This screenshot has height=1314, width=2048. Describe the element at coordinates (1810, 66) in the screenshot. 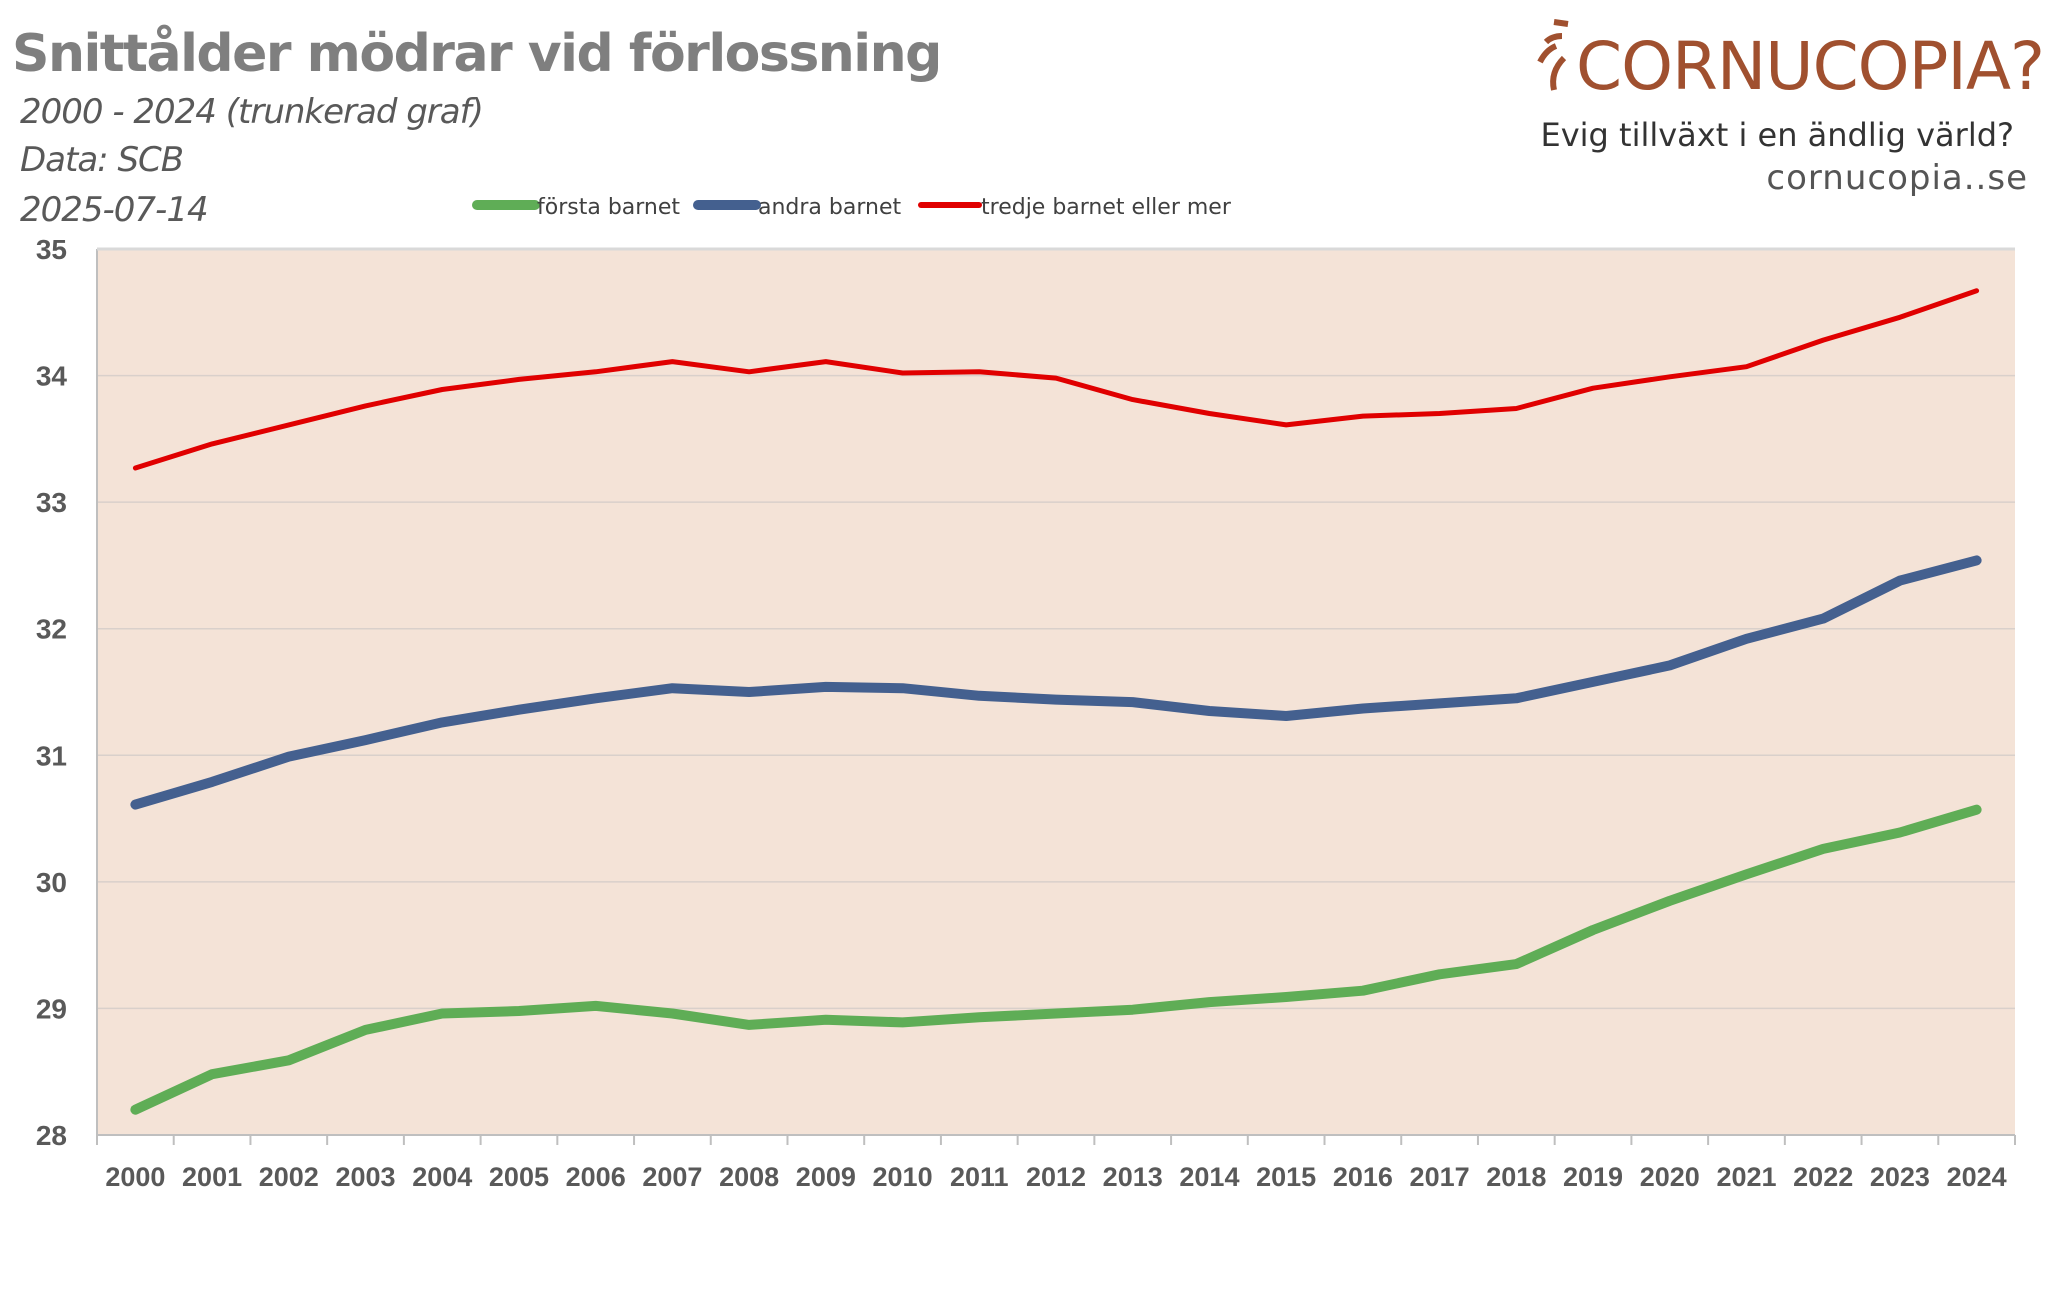

I see `logo-brand: CORNUCOPIA?` at that location.